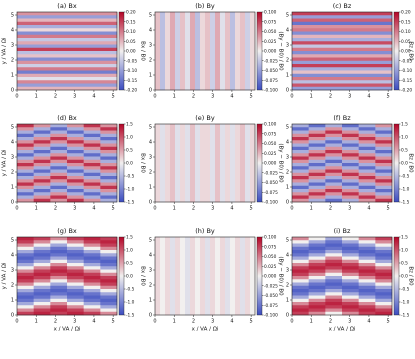 Image resolution: width=415 pixels, height=359 pixels. I want to click on y-tick-label: 5, so click(287, 16).